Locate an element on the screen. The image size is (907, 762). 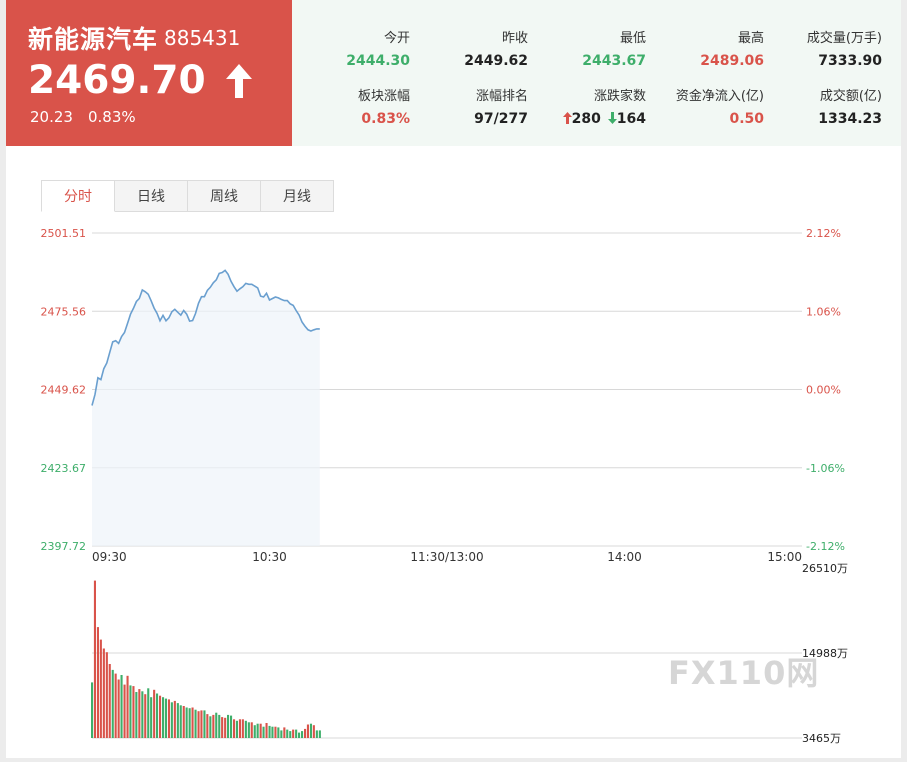
period-tabs: 分时 日线 周线 月线 is located at coordinates (187, 196).